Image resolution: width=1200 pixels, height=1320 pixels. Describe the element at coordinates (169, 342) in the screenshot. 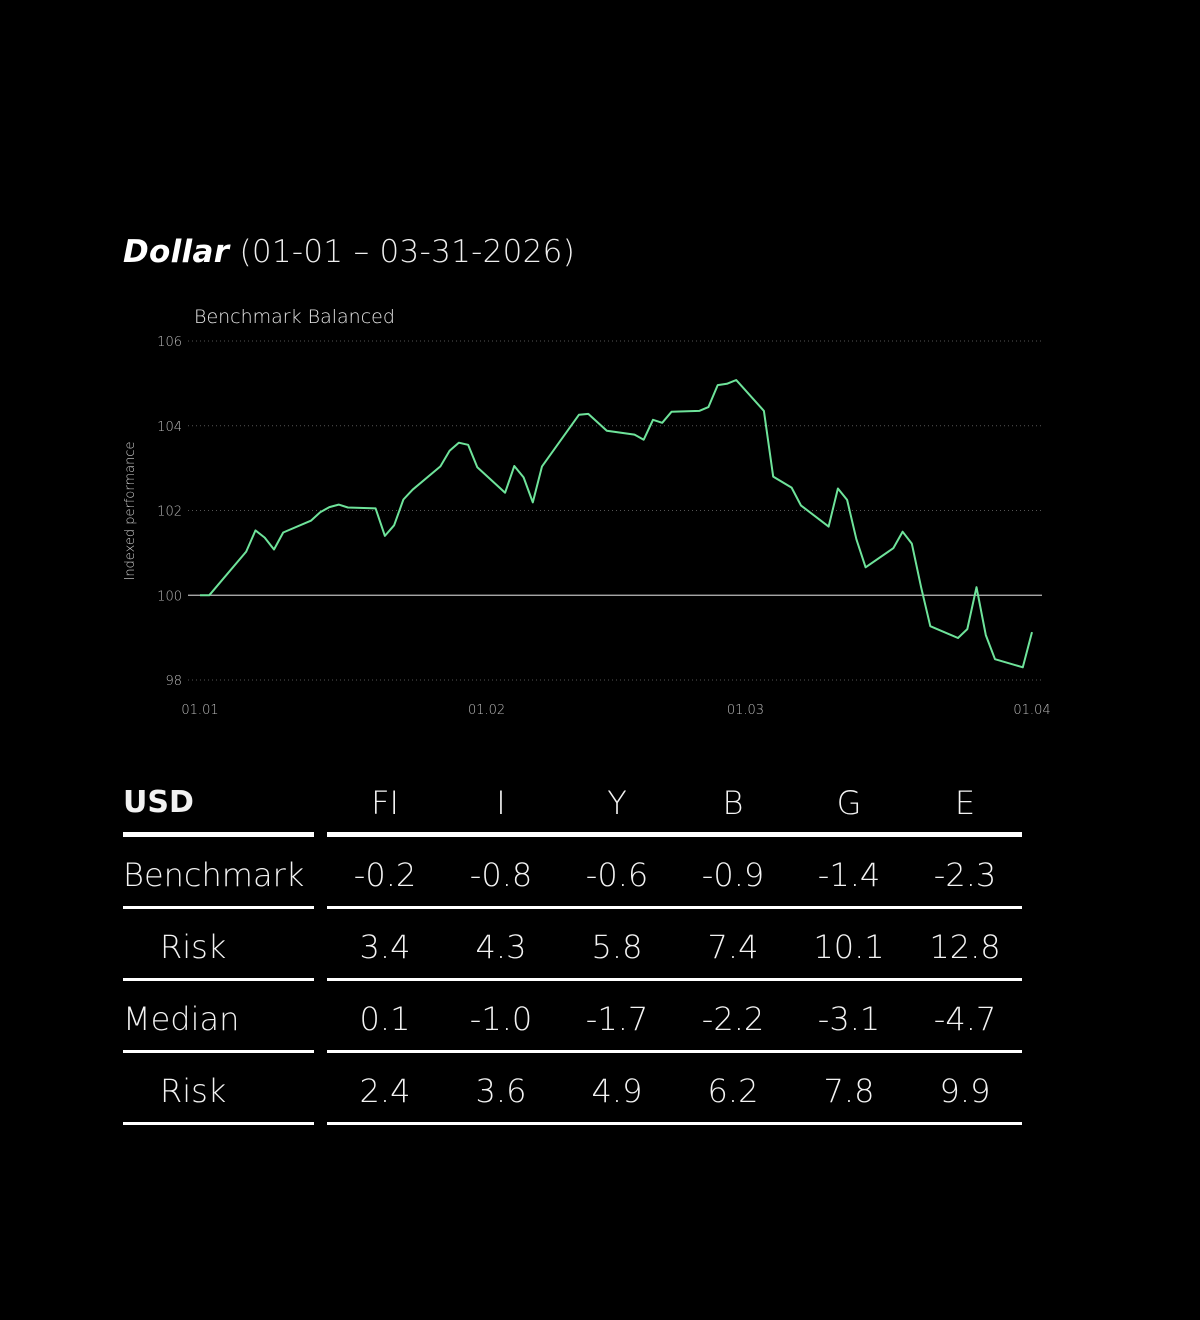

I see `y-tick-label: 106` at that location.